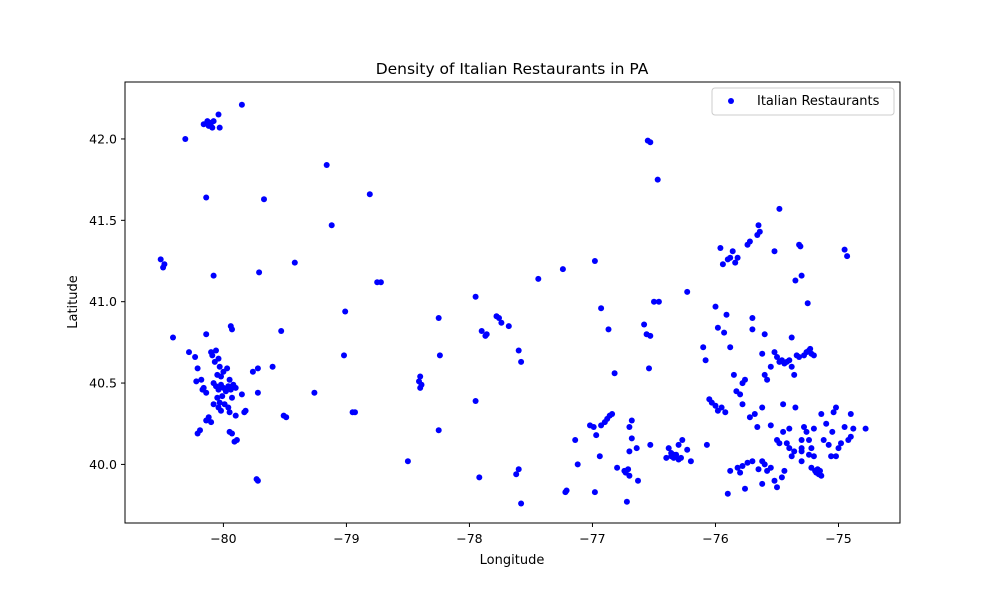  Describe the element at coordinates (346, 538) in the screenshot. I see `x-tick-label: −79` at that location.